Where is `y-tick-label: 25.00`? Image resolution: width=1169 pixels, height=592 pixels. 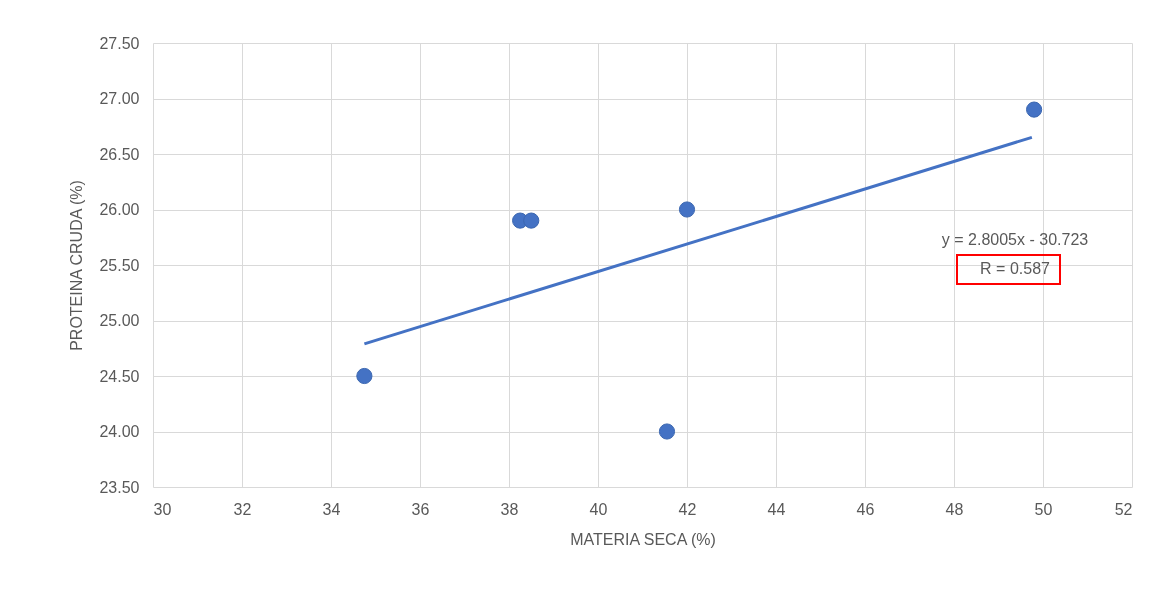
y-tick-label: 25.00 is located at coordinates (119, 320).